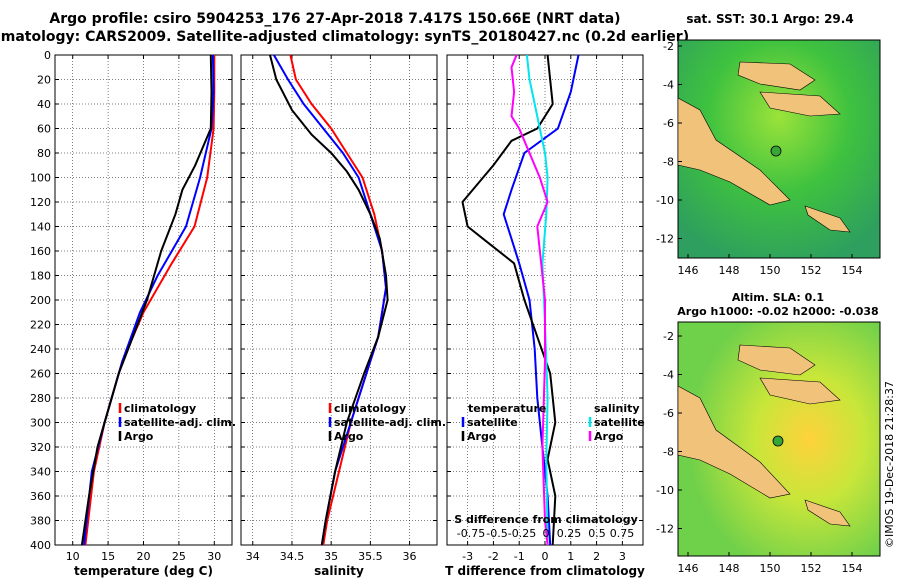  I want to click on x-tick-label: 36, so click(410, 556).